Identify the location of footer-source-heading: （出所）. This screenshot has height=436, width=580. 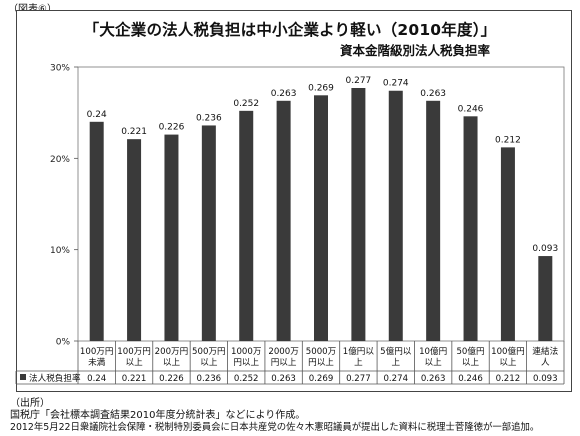
(30, 403).